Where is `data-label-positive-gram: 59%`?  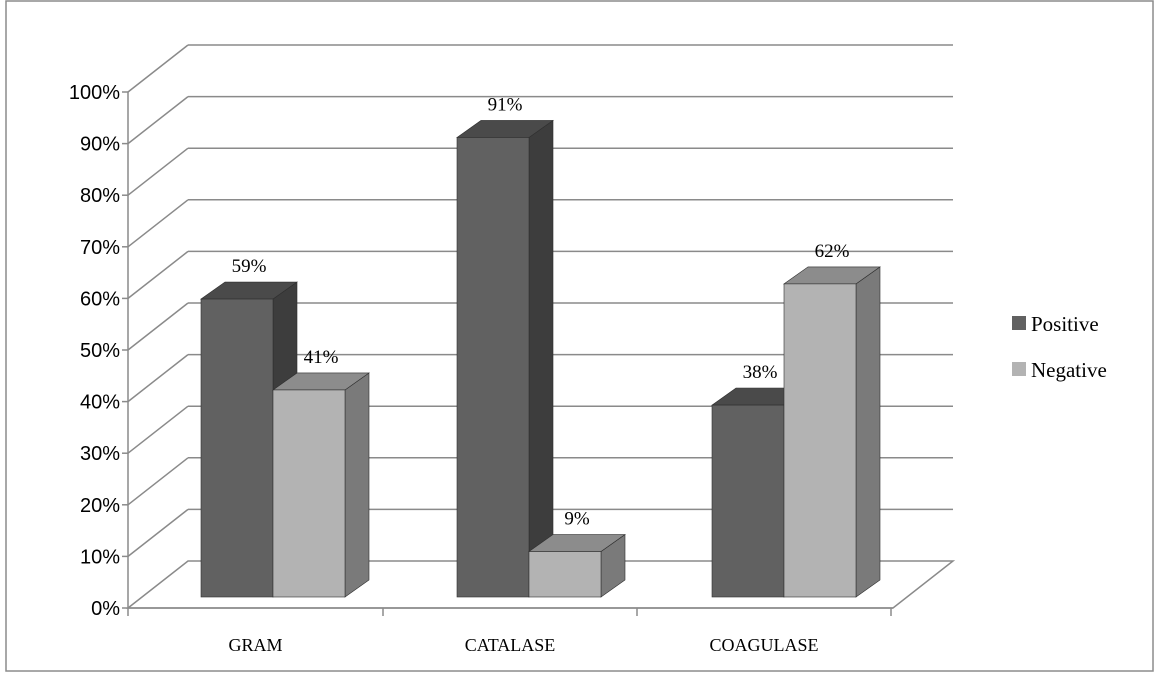
data-label-positive-gram: 59% is located at coordinates (249, 266).